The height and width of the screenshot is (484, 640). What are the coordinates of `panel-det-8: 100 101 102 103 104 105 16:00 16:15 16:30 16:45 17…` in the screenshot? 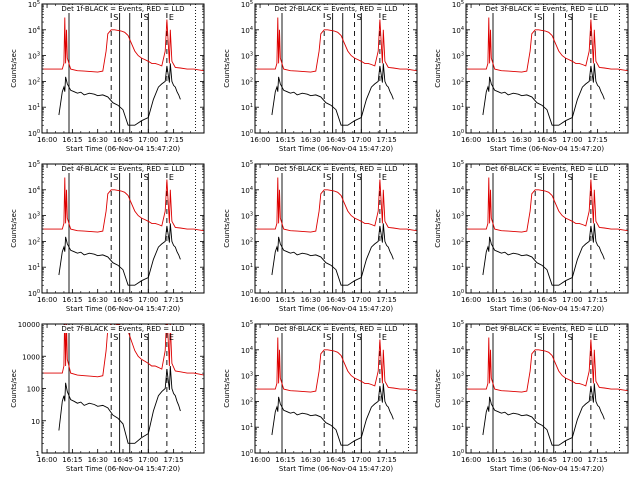 It's located at (320, 396).